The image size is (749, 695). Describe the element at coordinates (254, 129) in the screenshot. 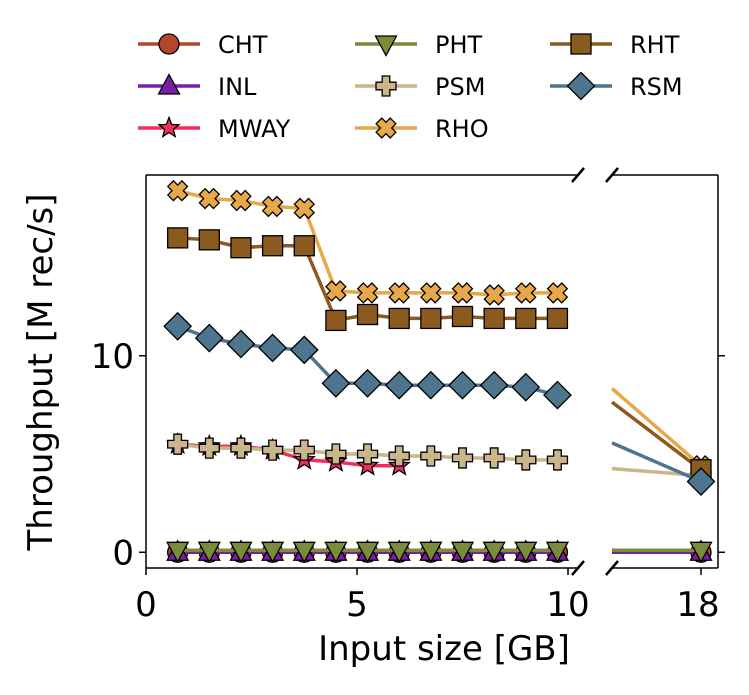

I see `legend-label: MWAY` at that location.